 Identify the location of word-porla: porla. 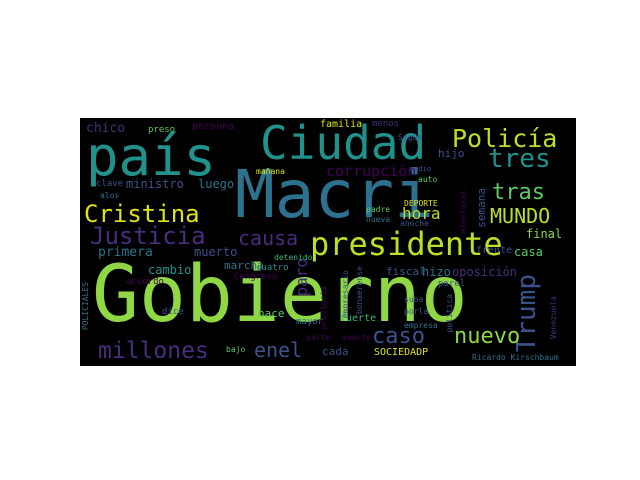
(416, 311).